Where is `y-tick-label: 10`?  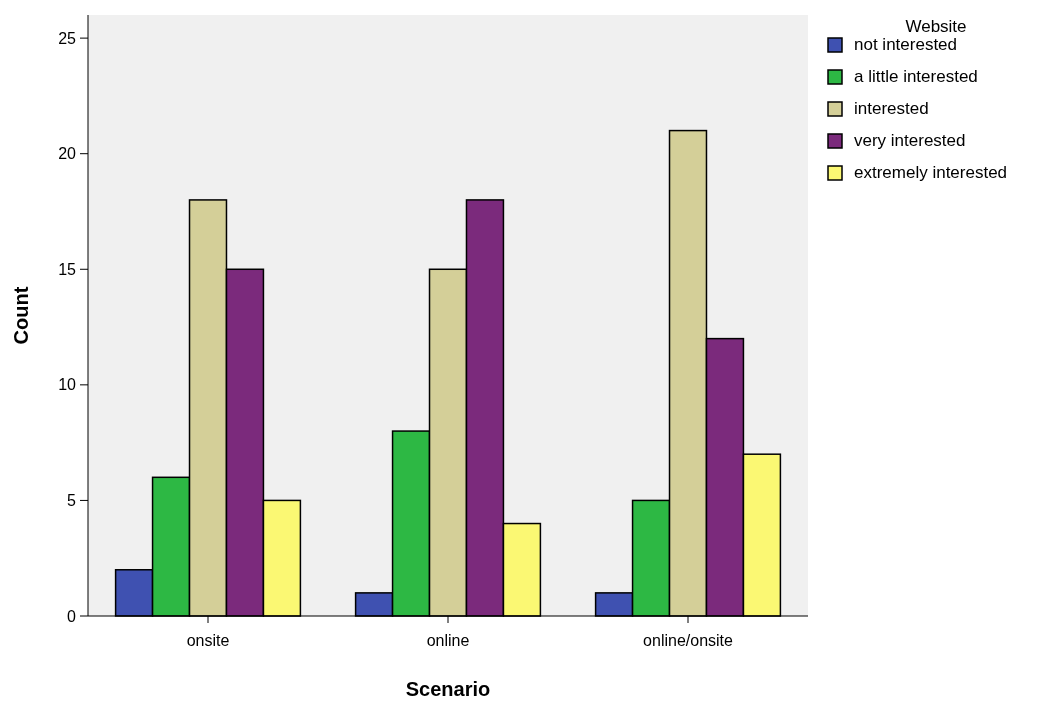
y-tick-label: 10 is located at coordinates (67, 385).